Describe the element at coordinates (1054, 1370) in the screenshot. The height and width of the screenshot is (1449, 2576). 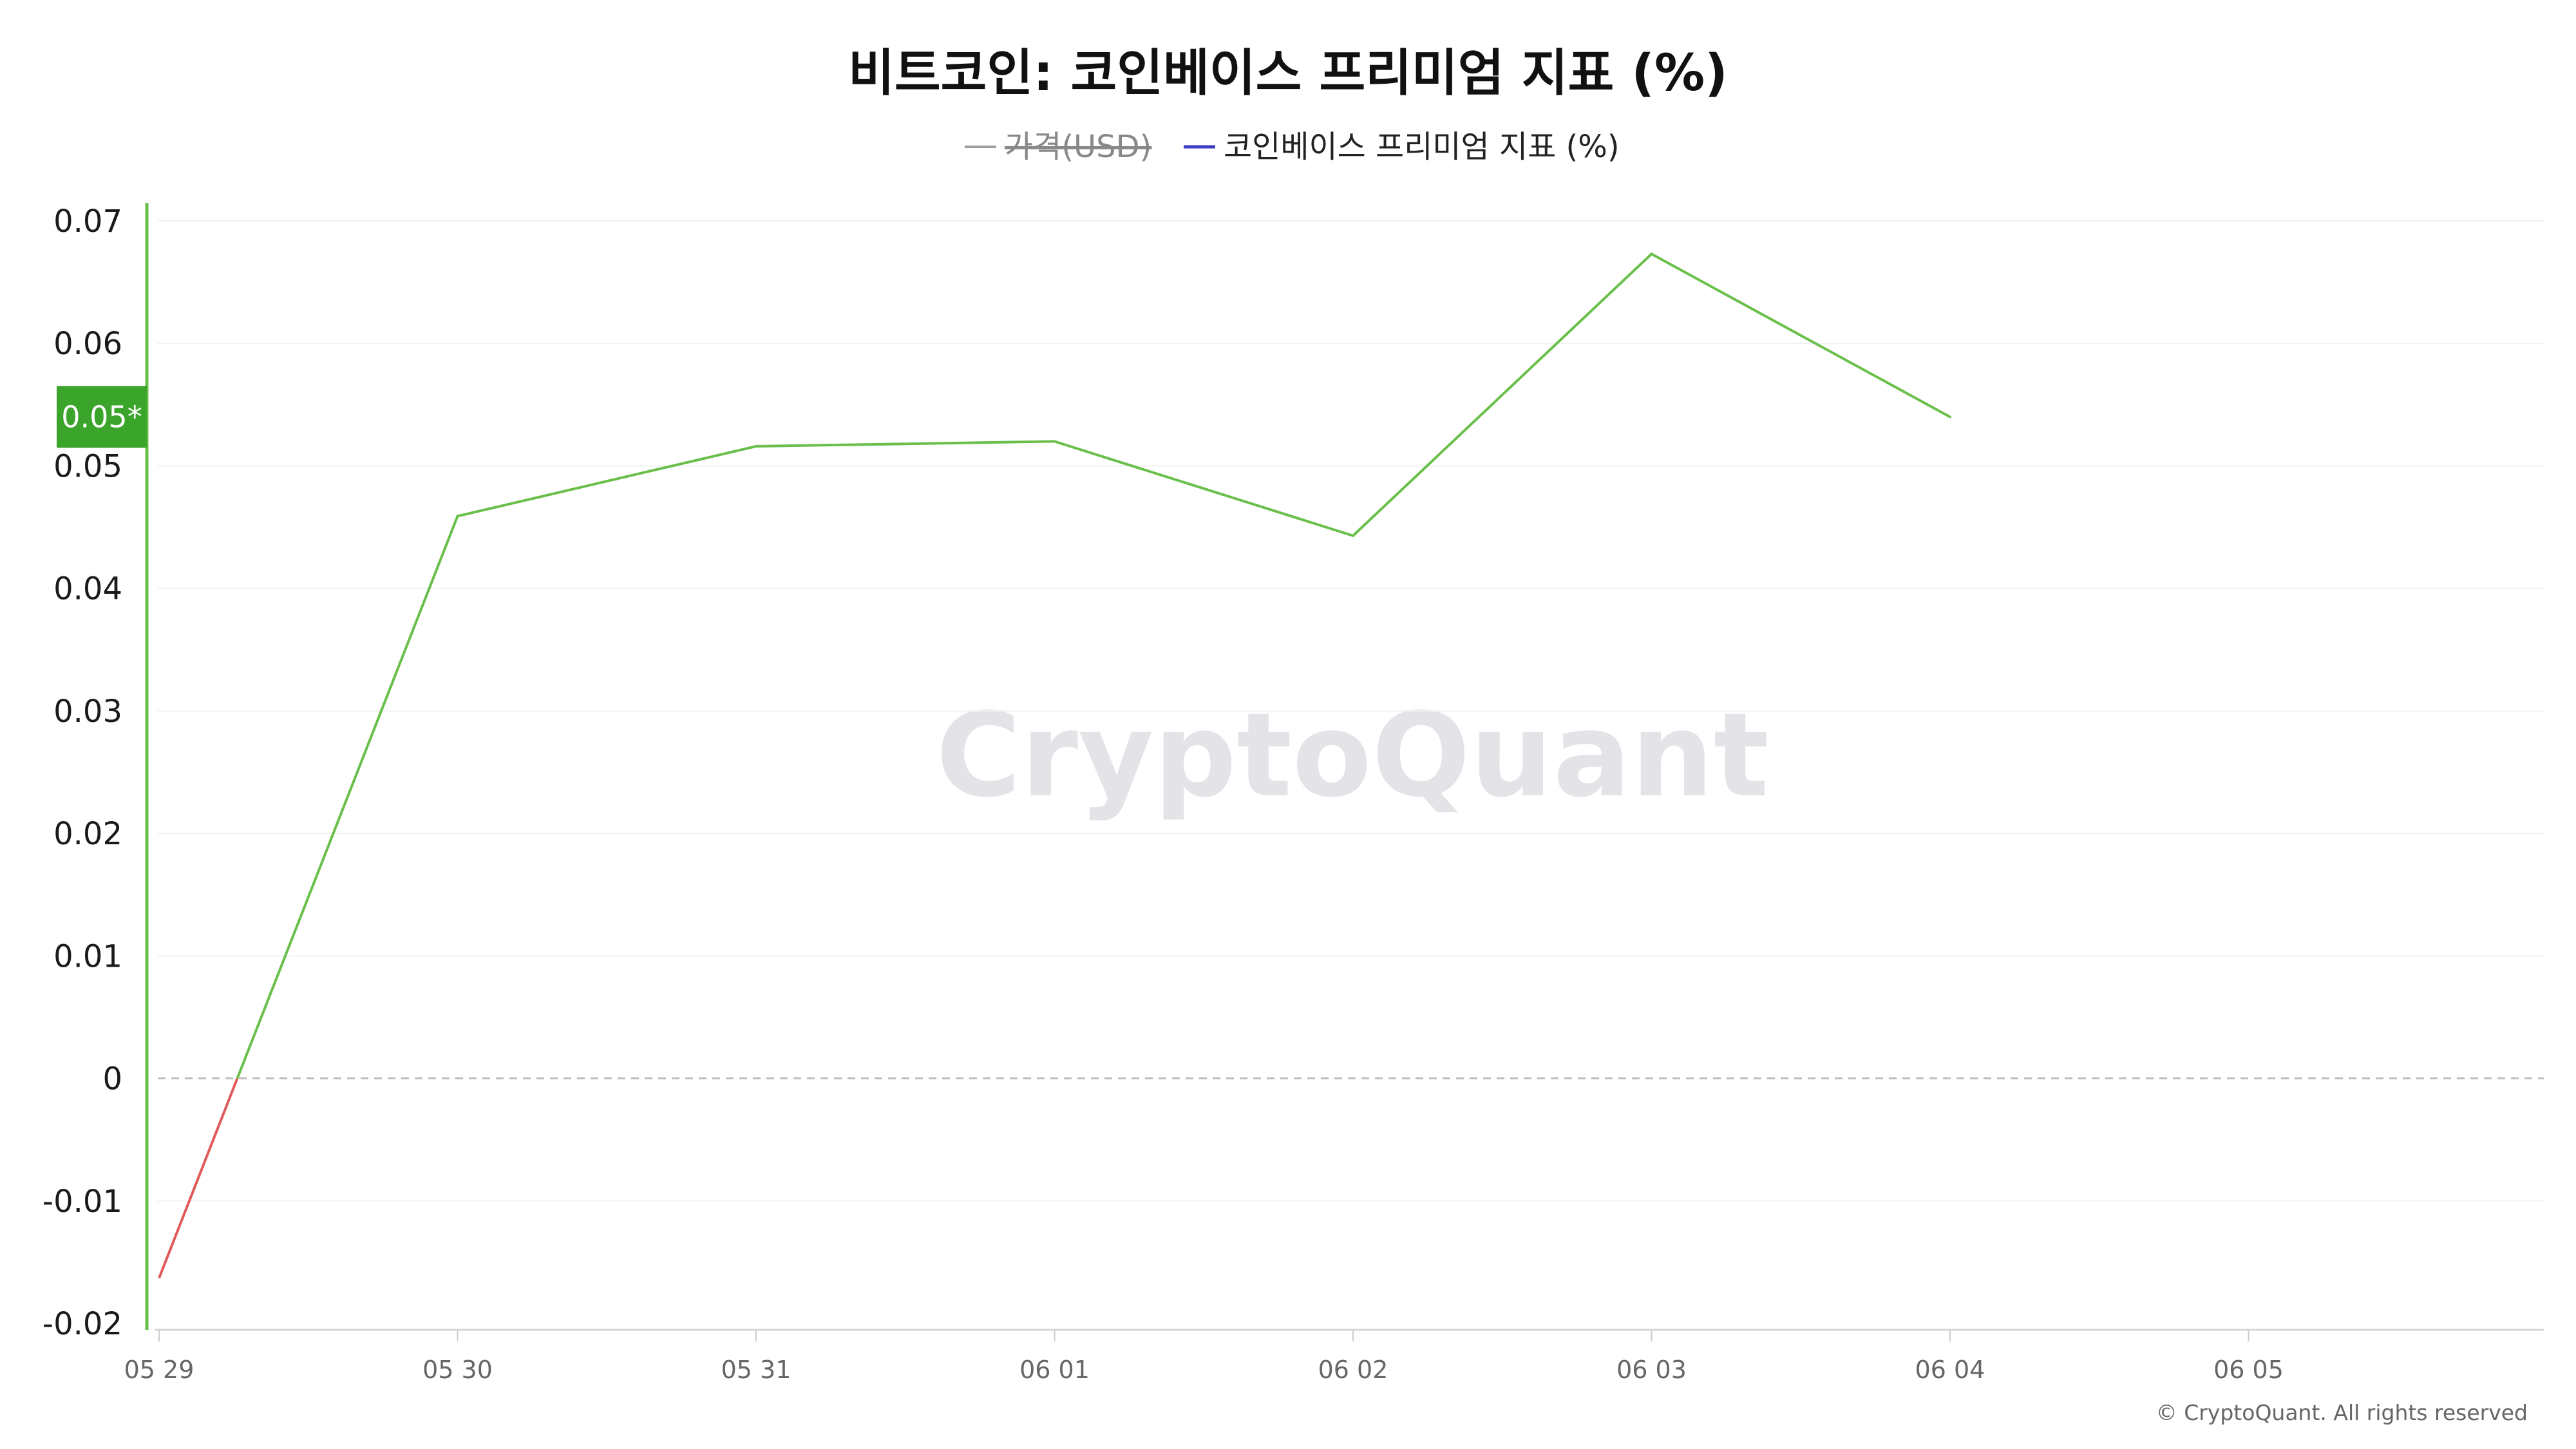
I see `x-tick-label: 06 01` at that location.